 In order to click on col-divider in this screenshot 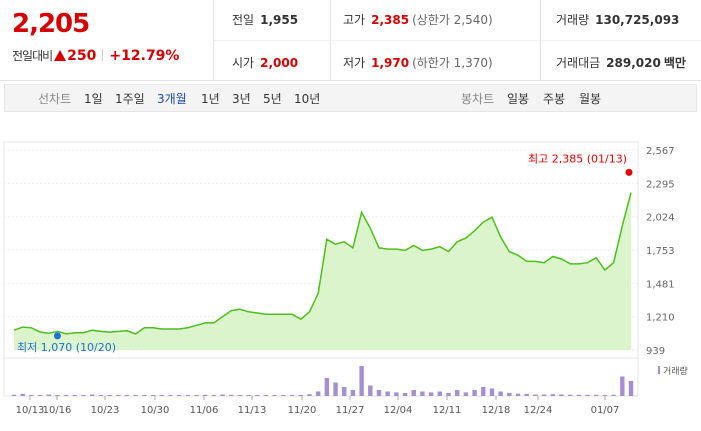, I will do `click(540, 40)`.